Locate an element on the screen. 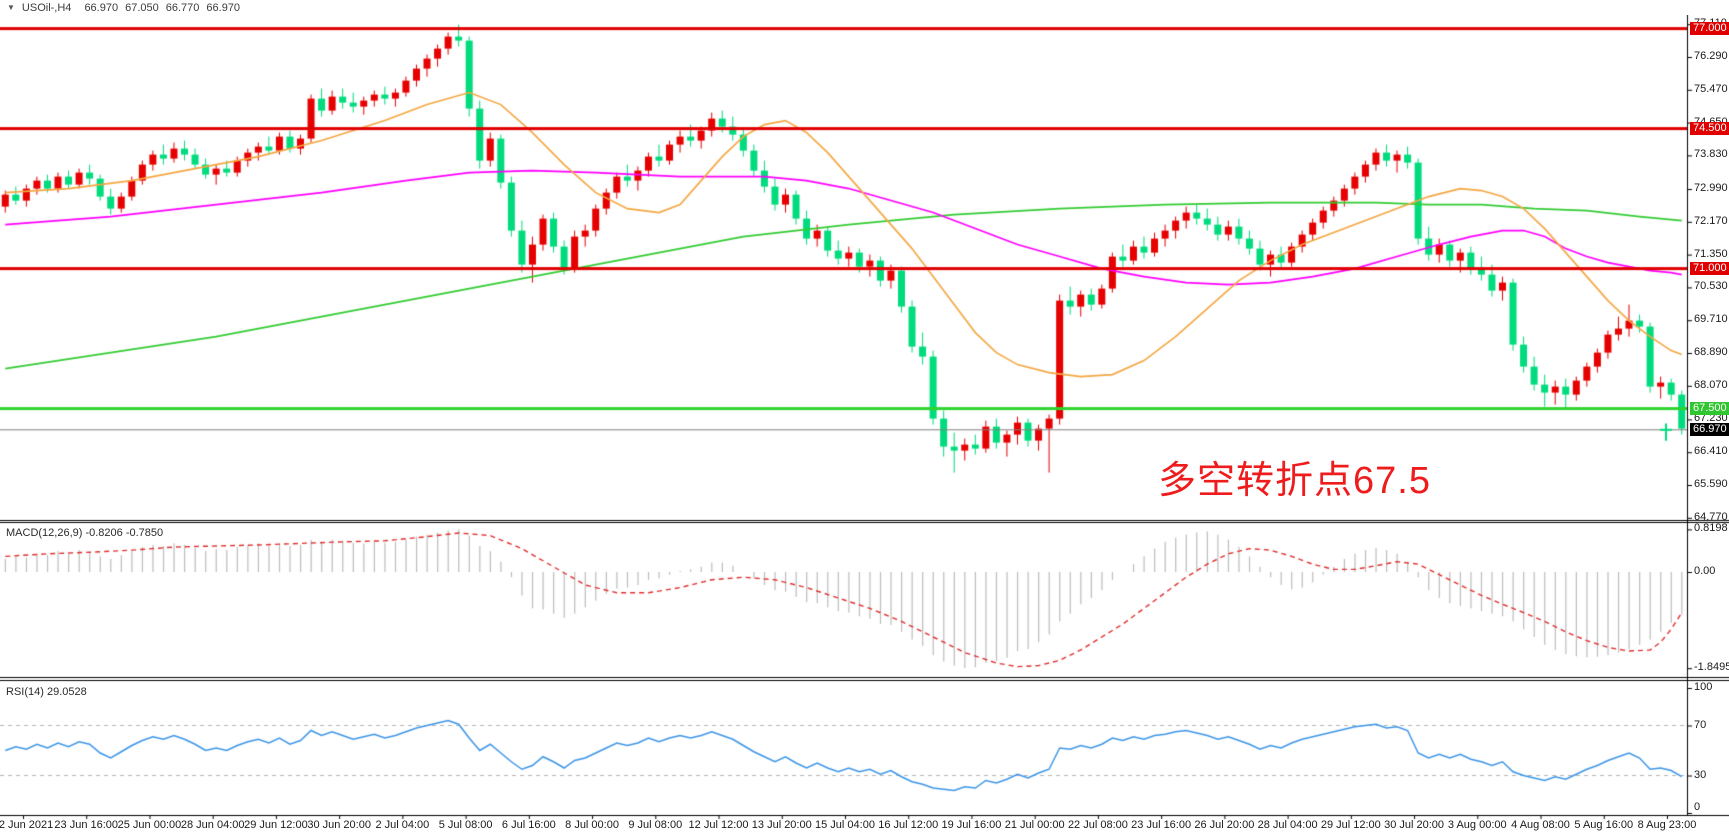  price-level-badge: 66.970 is located at coordinates (1709, 429).